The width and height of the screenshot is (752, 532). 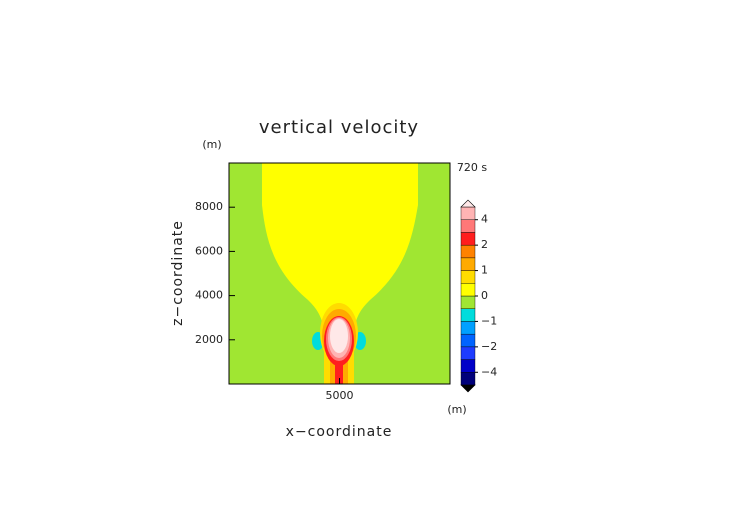 What do you see at coordinates (339, 432) in the screenshot?
I see `x-axis-label: x−coordinate` at bounding box center [339, 432].